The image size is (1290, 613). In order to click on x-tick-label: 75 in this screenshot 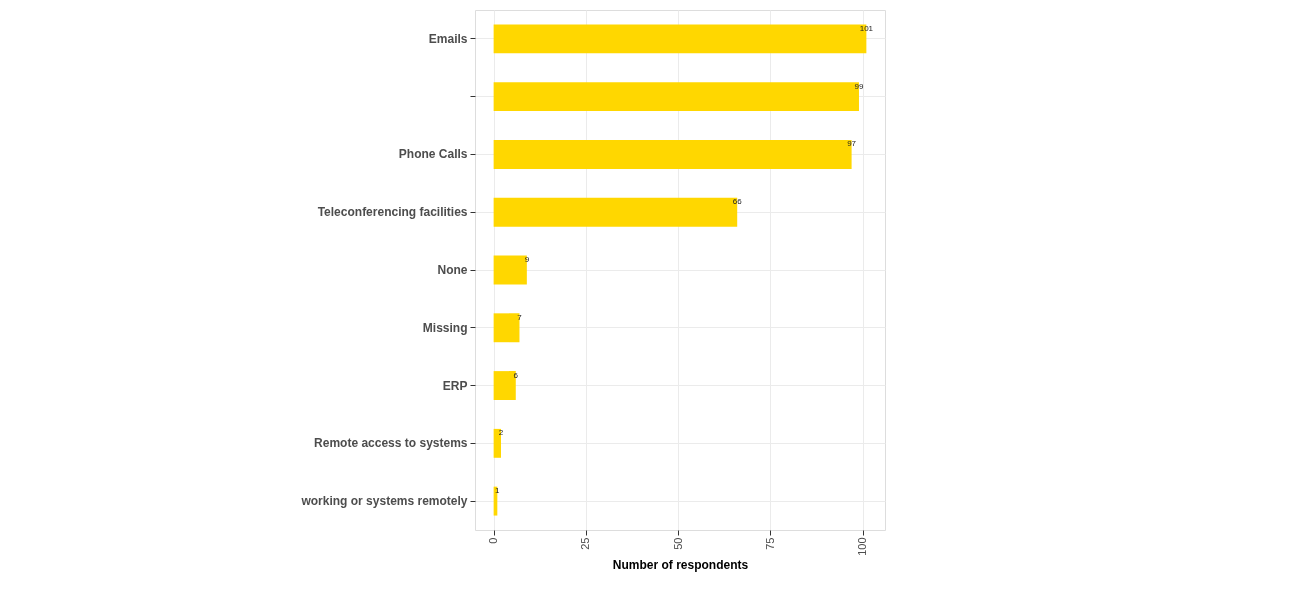, I will do `click(769, 543)`.